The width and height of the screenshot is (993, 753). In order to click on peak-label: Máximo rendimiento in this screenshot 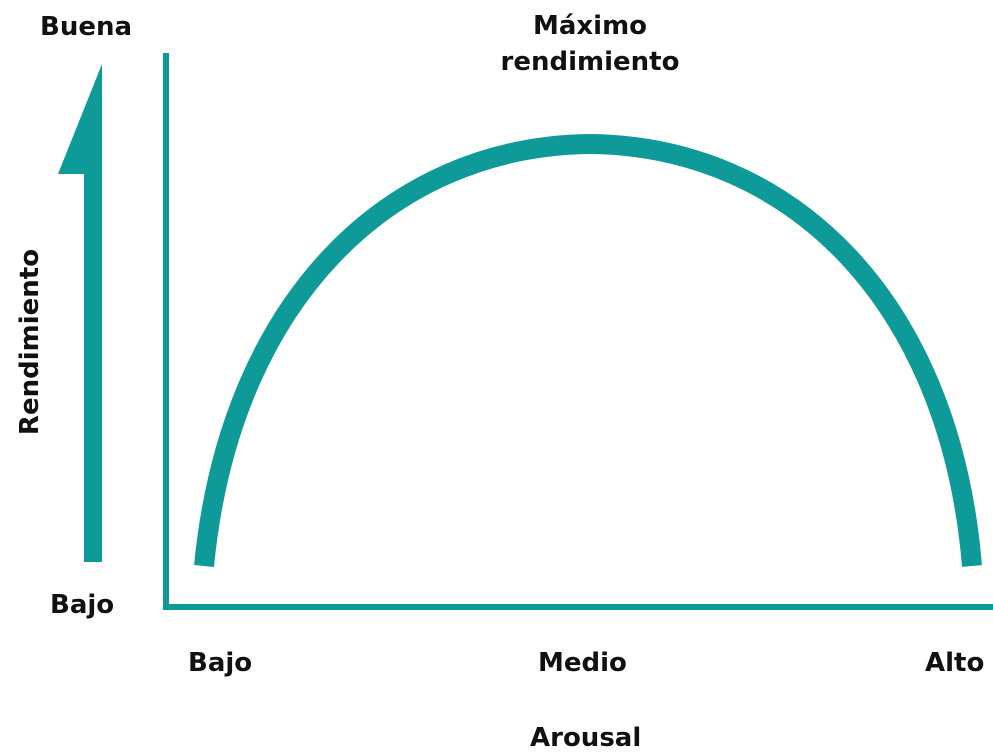, I will do `click(590, 44)`.